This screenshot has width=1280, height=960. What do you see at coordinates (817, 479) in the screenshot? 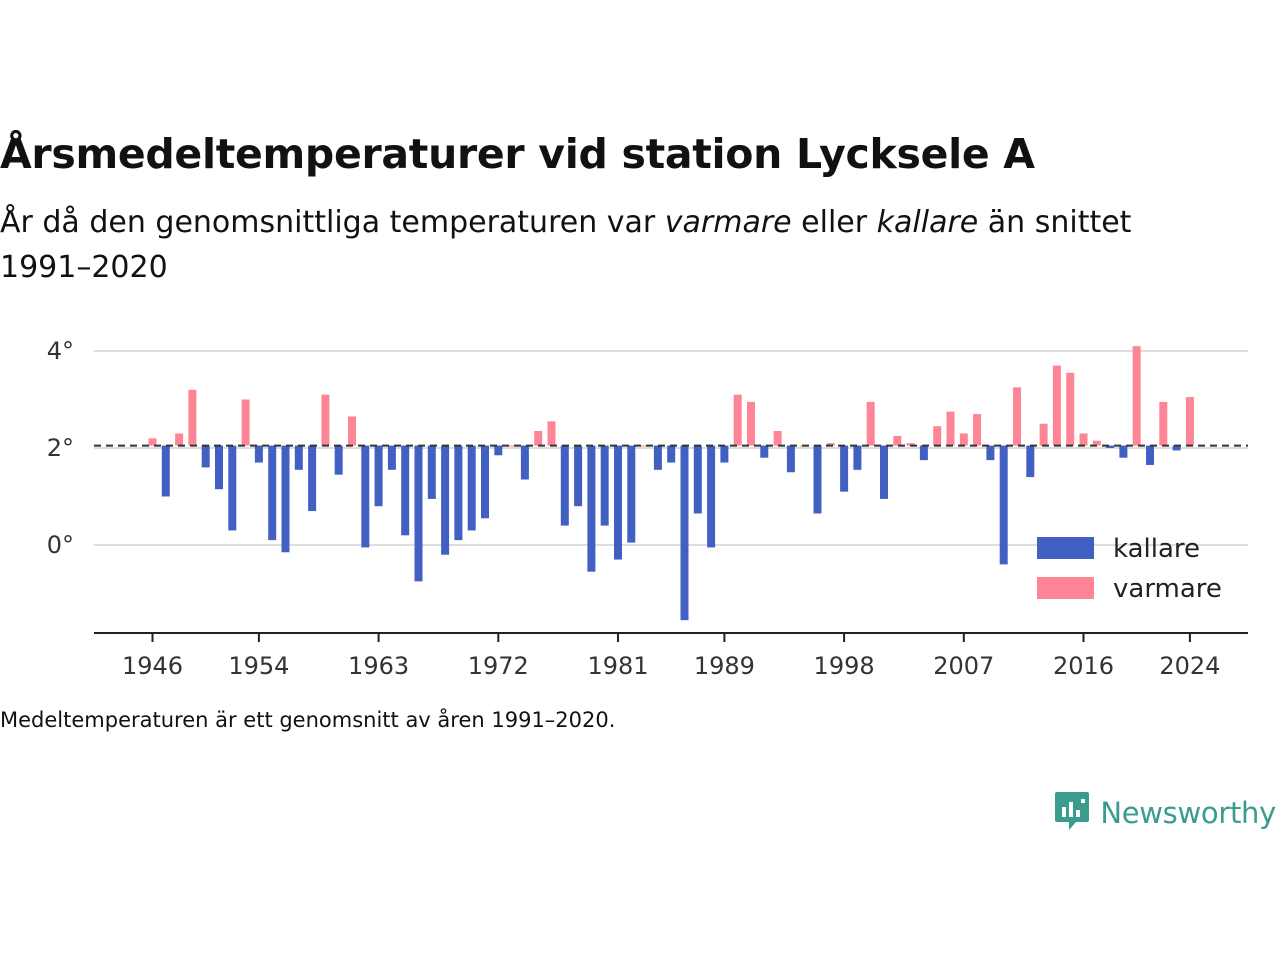
I see `bar-kallare-1996` at bounding box center [817, 479].